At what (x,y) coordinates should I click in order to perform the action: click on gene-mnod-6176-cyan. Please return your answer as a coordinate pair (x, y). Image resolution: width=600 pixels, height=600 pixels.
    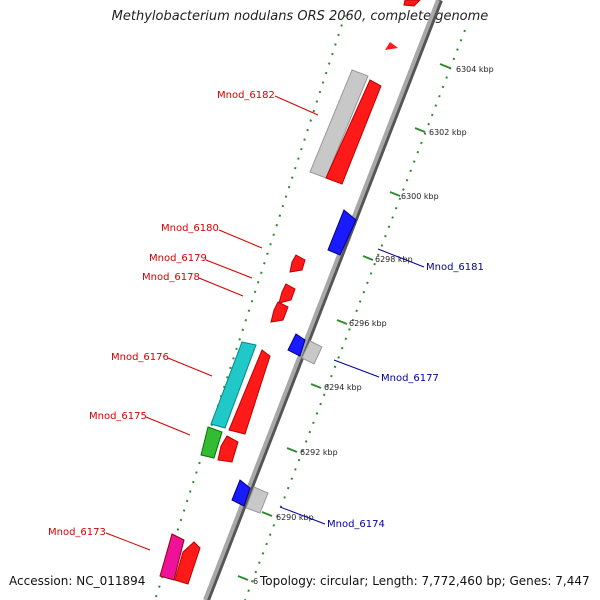
    Looking at the image, I should click on (233, 385).